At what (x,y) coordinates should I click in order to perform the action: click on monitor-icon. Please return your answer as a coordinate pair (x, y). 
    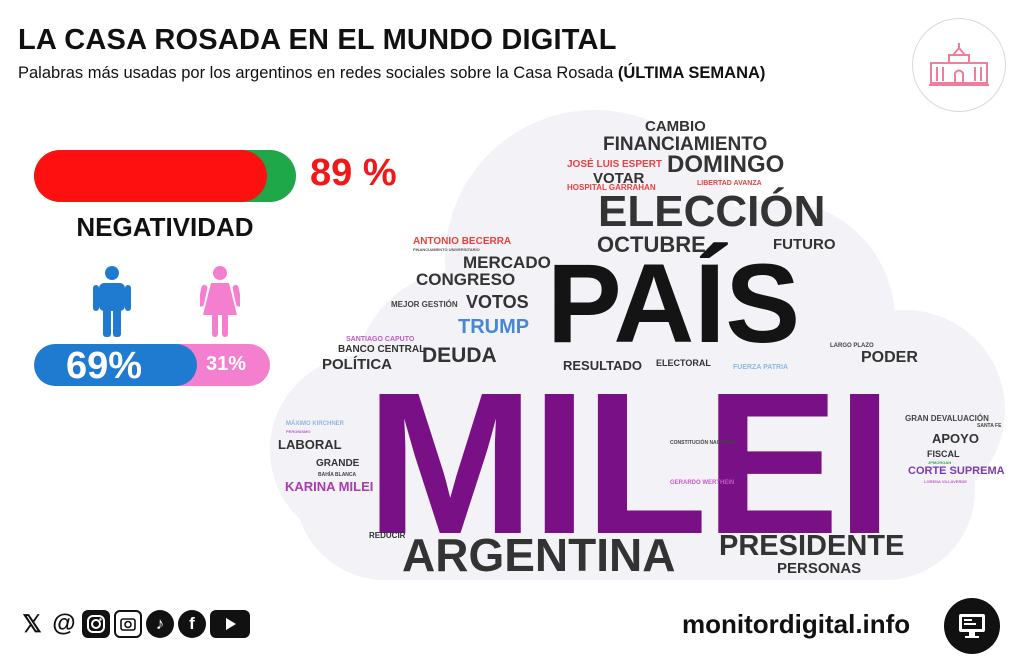
    Looking at the image, I should click on (972, 626).